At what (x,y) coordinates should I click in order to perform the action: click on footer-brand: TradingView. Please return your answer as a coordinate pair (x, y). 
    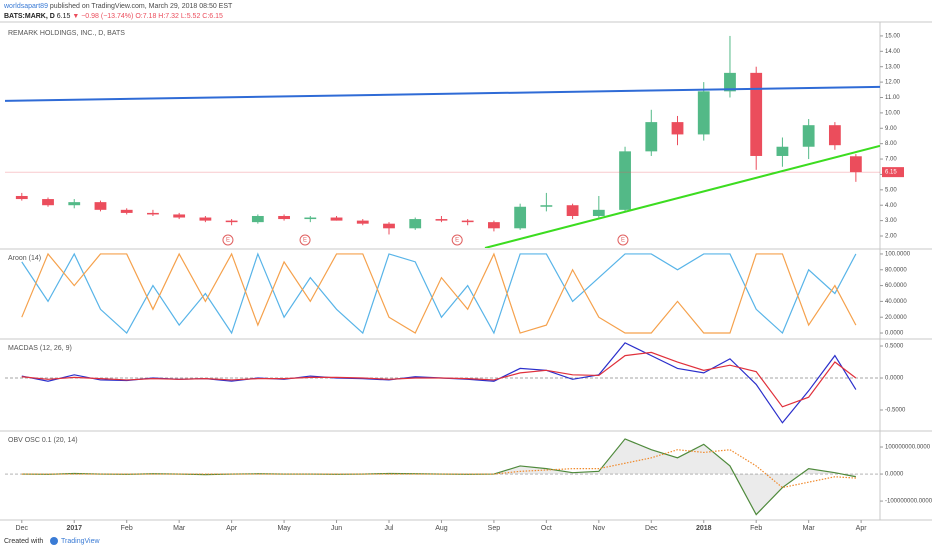
    Looking at the image, I should click on (80, 541).